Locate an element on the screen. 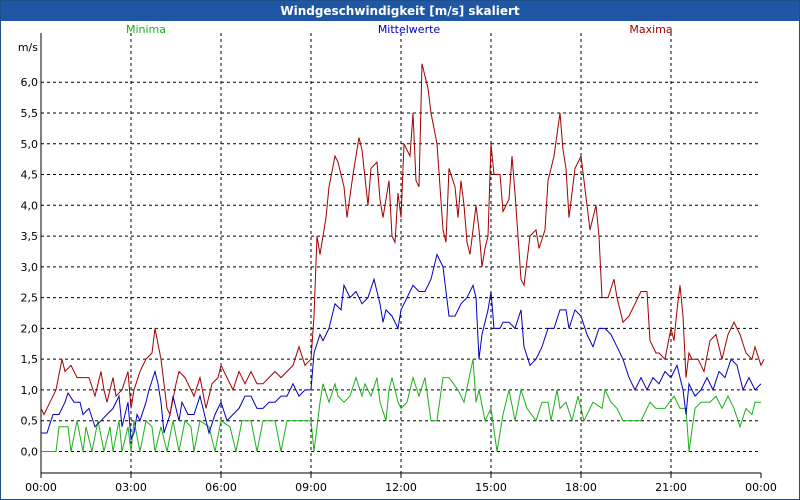 This screenshot has height=500, width=800. legend-minima: Minima is located at coordinates (146, 29).